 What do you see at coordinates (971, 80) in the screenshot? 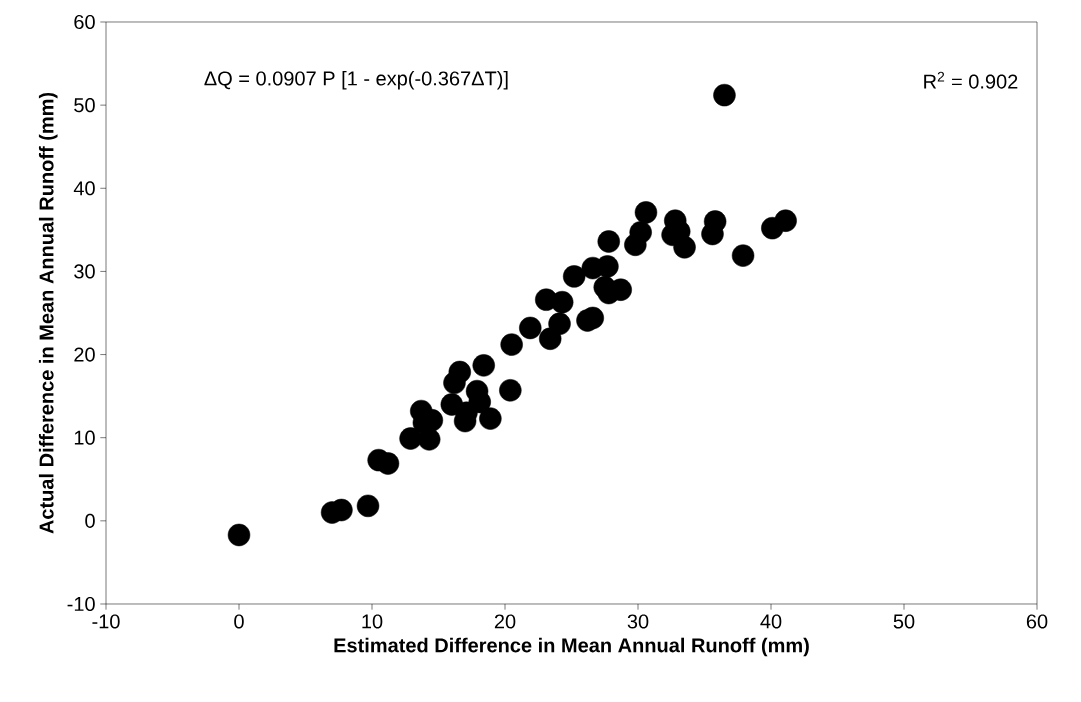
I see `annotation: R$^{2}$ = 0.902` at bounding box center [971, 80].